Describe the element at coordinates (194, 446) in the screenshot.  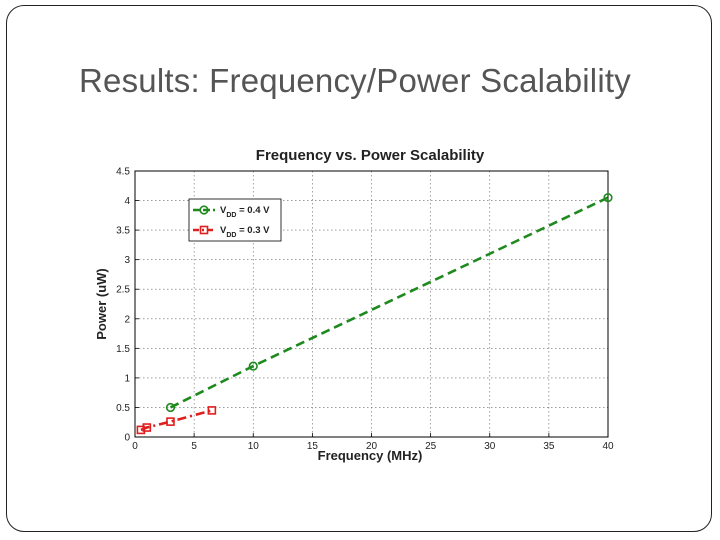
I see `x-tick-label: 5` at that location.